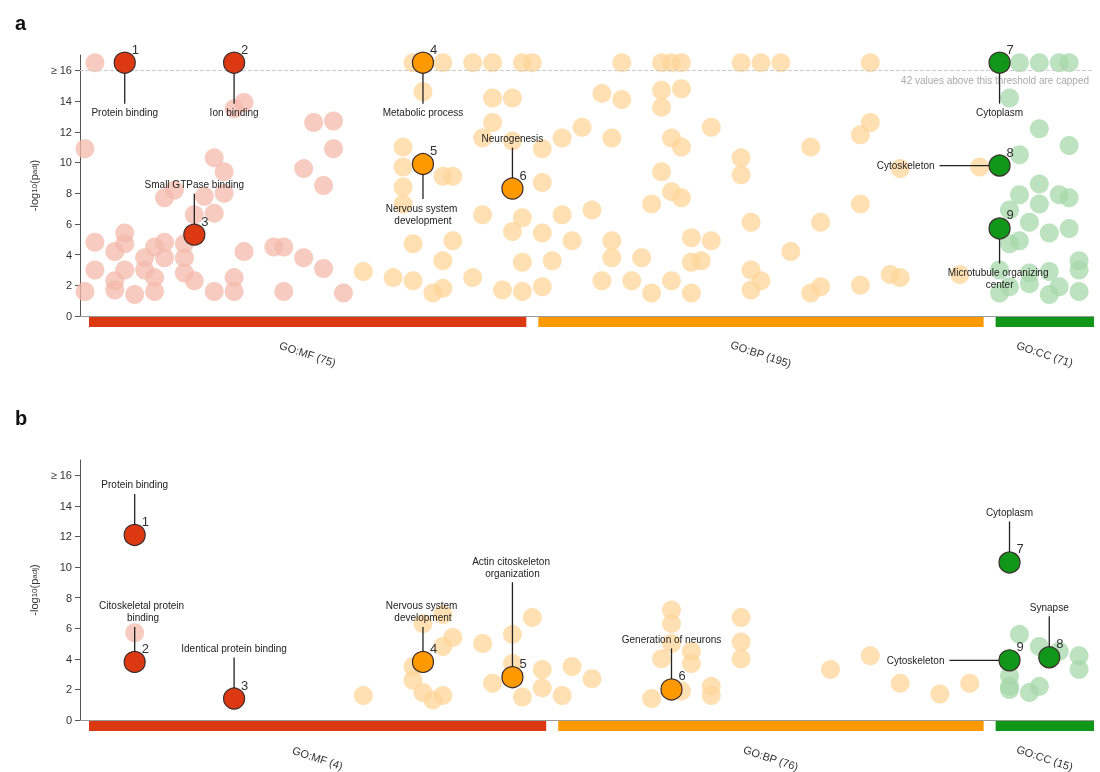  I want to click on annotation: Citoskeletal protein binding, so click(143, 612).